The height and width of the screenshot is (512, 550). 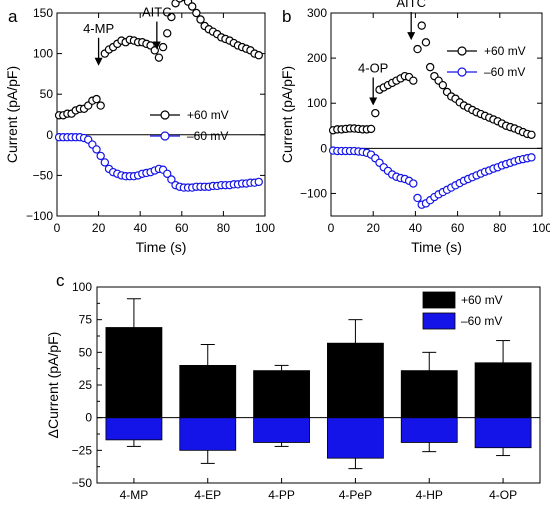 What do you see at coordinates (82, 450) in the screenshot?
I see `y-tick-label: −25` at bounding box center [82, 450].